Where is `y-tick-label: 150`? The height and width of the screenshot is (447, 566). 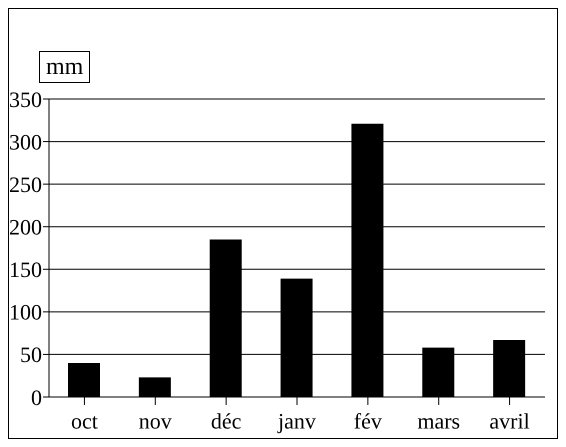
y-tick-label: 150 is located at coordinates (25, 269).